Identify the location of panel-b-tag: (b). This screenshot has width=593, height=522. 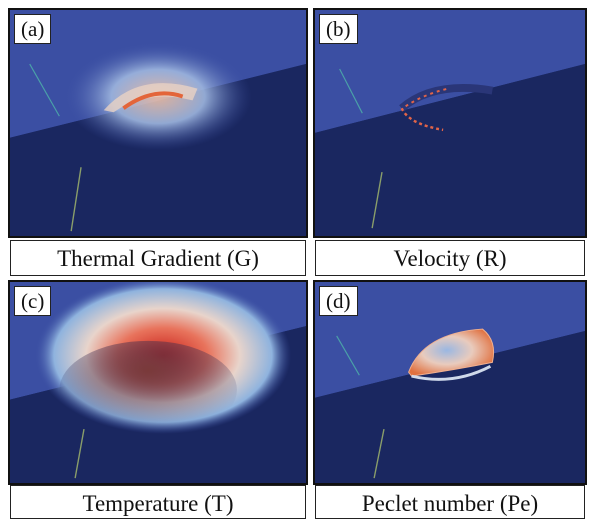
(338, 29).